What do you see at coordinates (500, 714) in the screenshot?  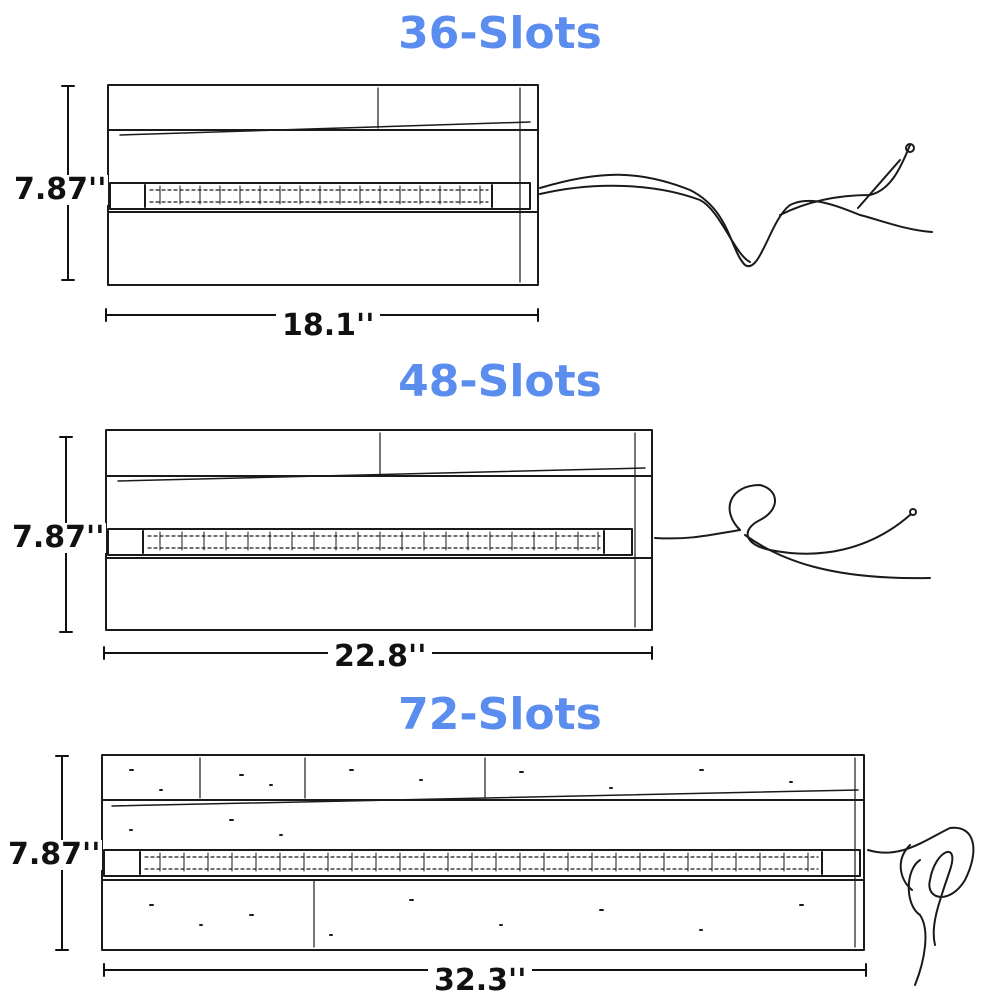 I see `roll-72-title: 72-Slots` at bounding box center [500, 714].